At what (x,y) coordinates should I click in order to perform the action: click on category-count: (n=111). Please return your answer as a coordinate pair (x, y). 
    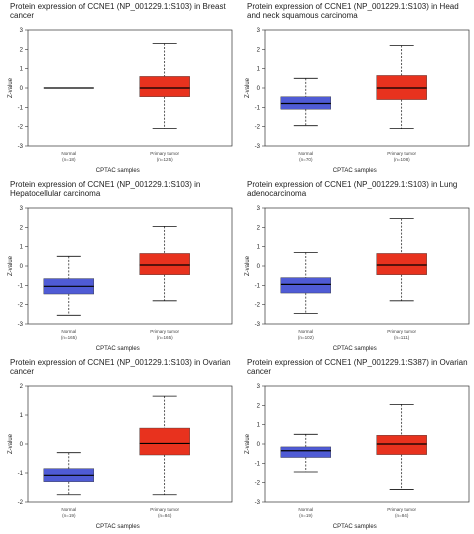
    Looking at the image, I should click on (402, 337).